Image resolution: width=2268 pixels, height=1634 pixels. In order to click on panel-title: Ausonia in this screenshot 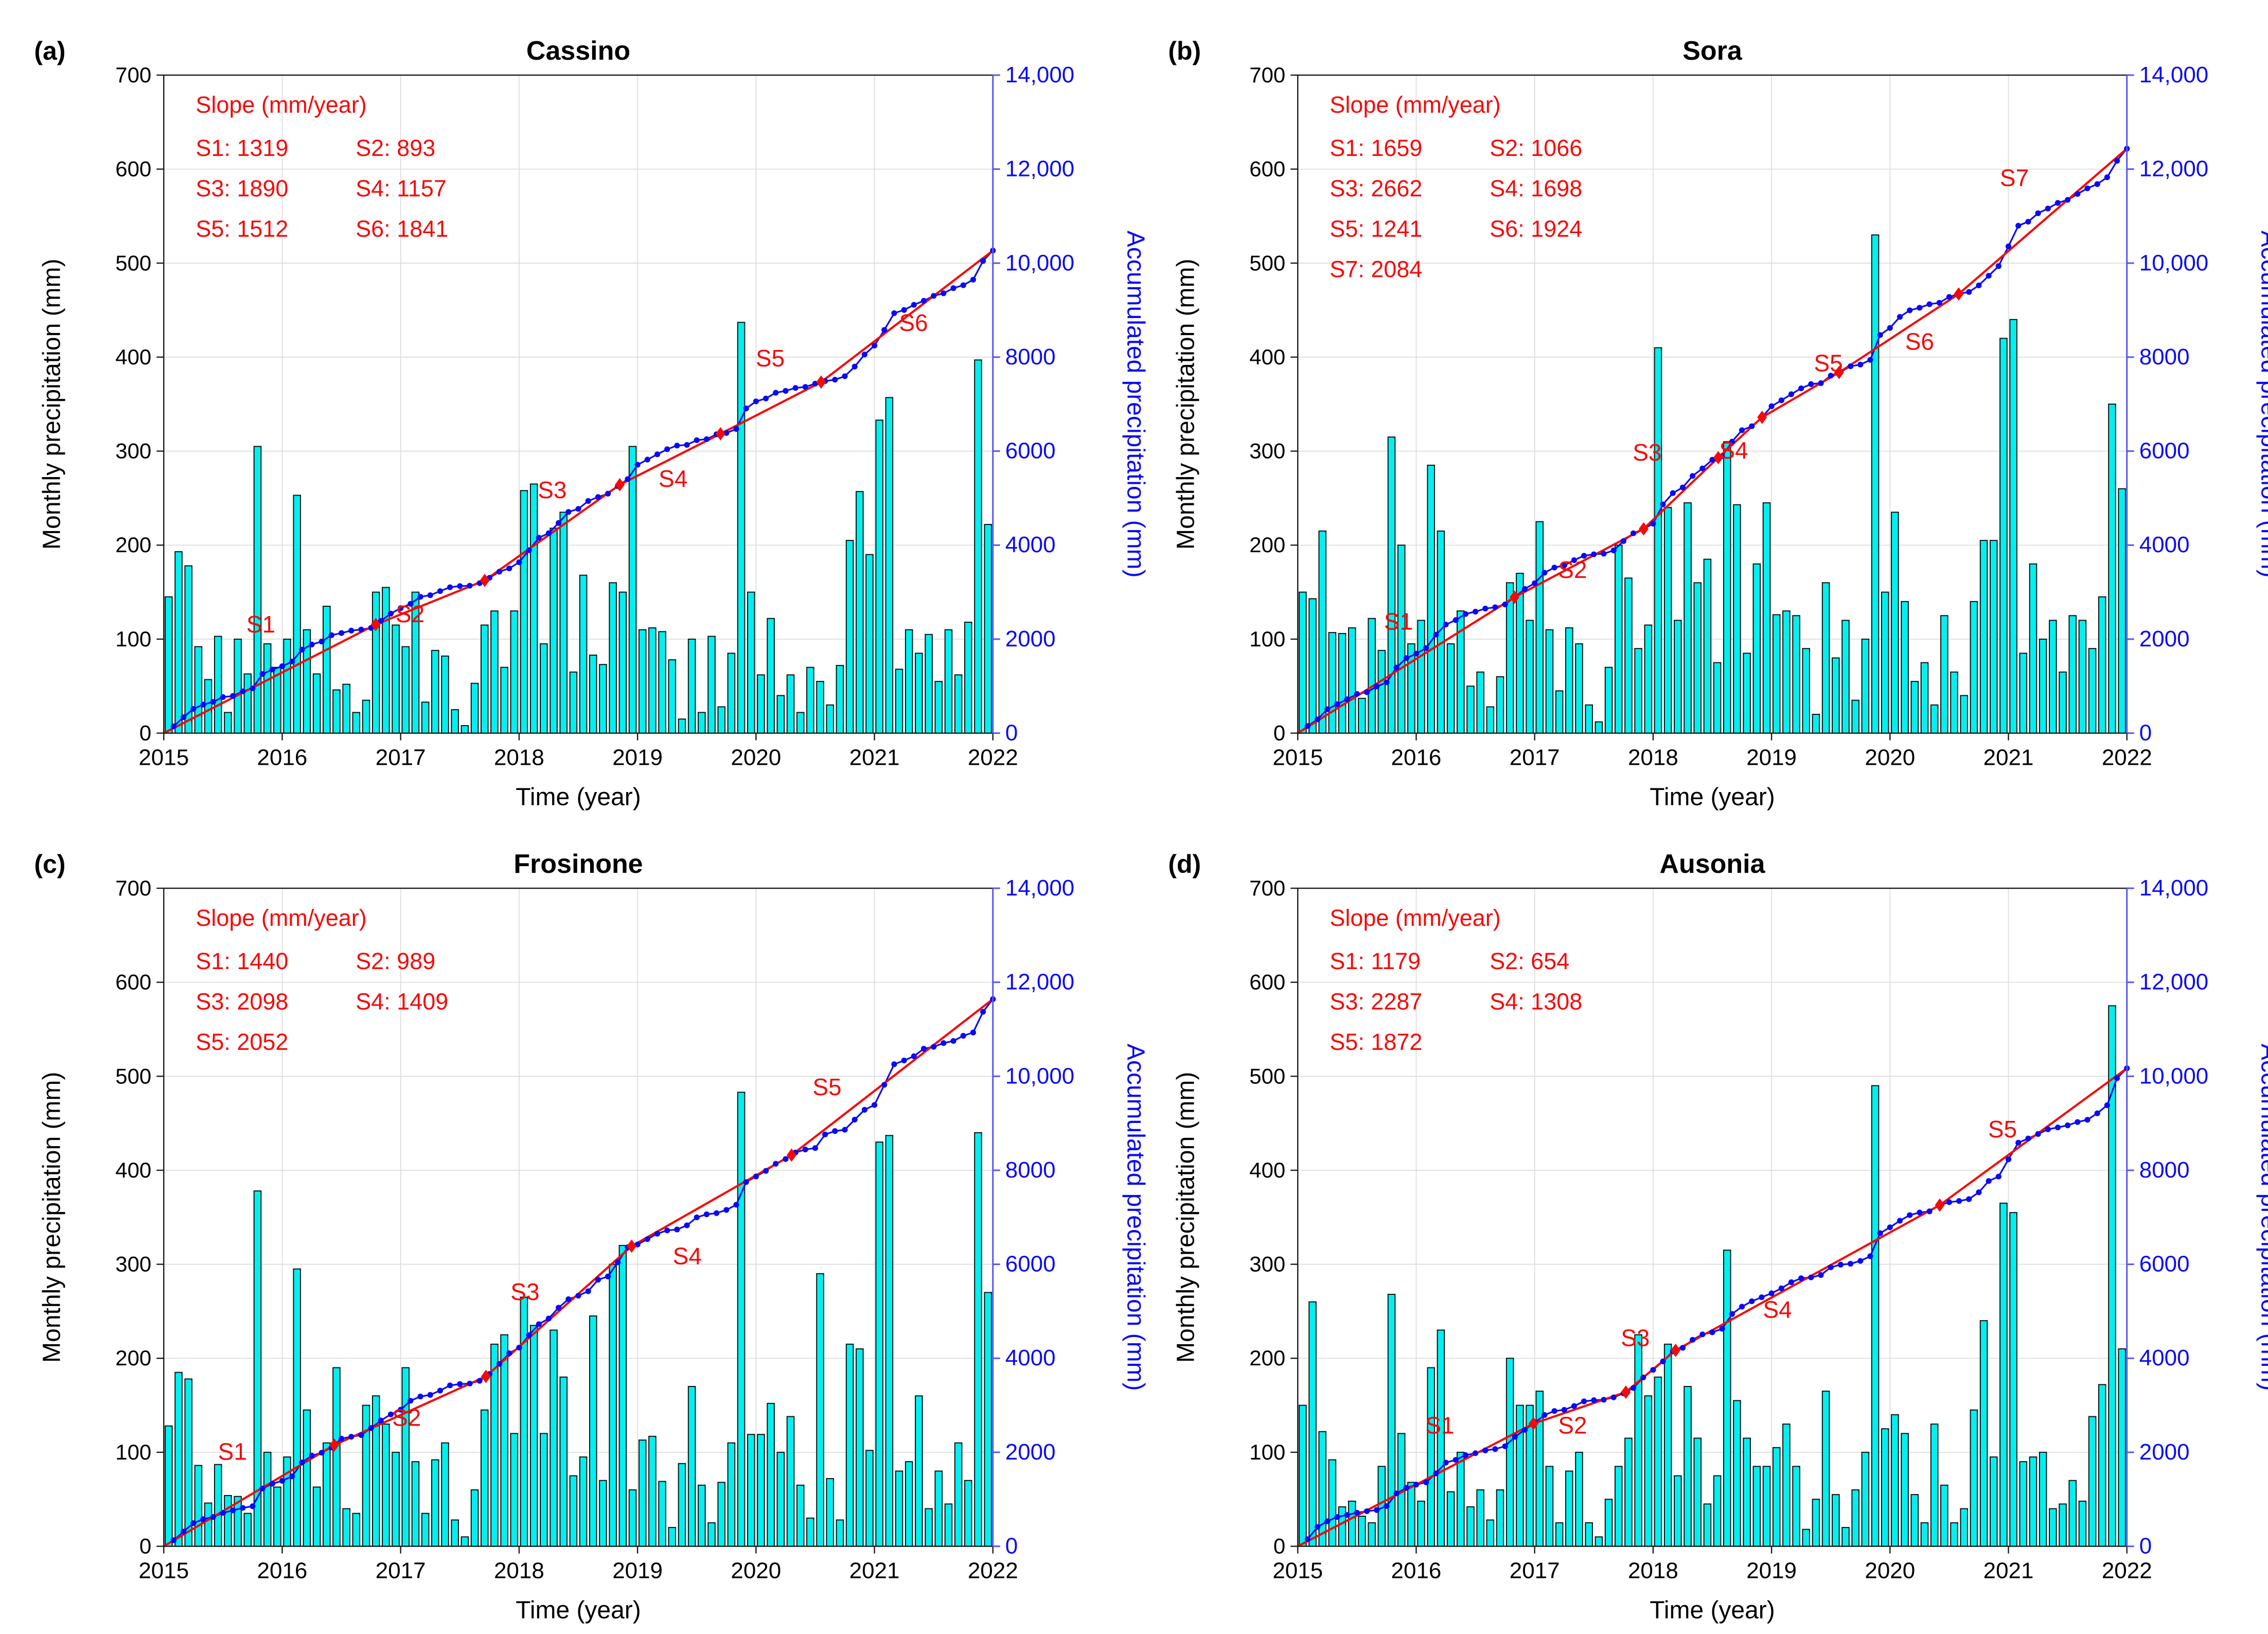, I will do `click(1712, 864)`.